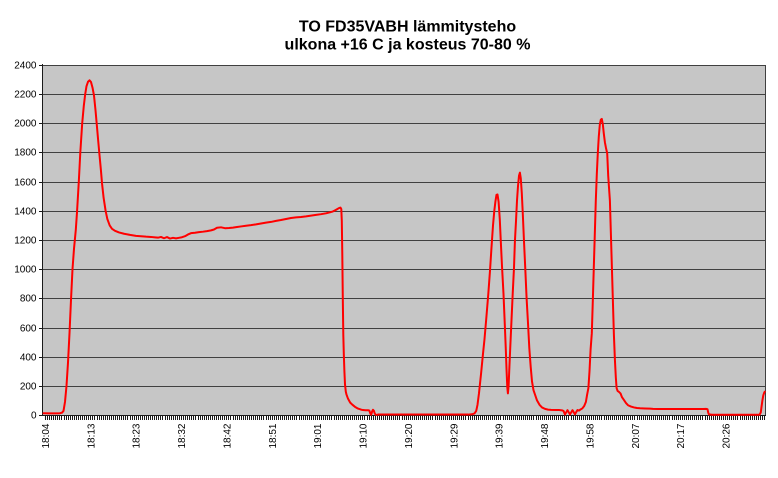  What do you see at coordinates (273, 435) in the screenshot?
I see `svg-text: 18:51` at bounding box center [273, 435].